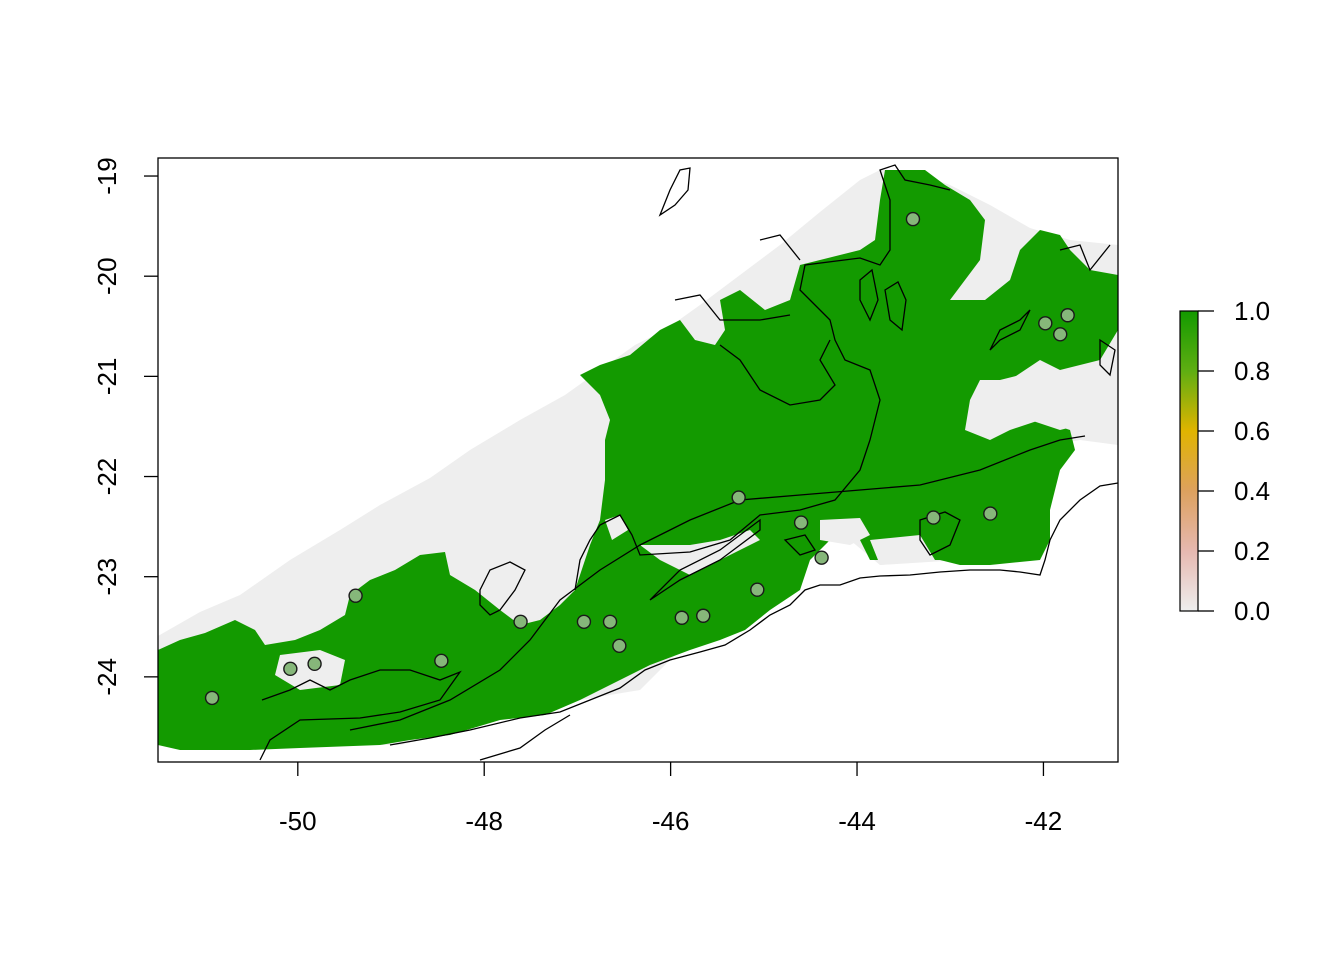 Image resolution: width=1344 pixels, height=960 pixels. What do you see at coordinates (125, 426) in the screenshot?
I see `y-axis: -19 -20 -21 -22 -23 -24` at bounding box center [125, 426].